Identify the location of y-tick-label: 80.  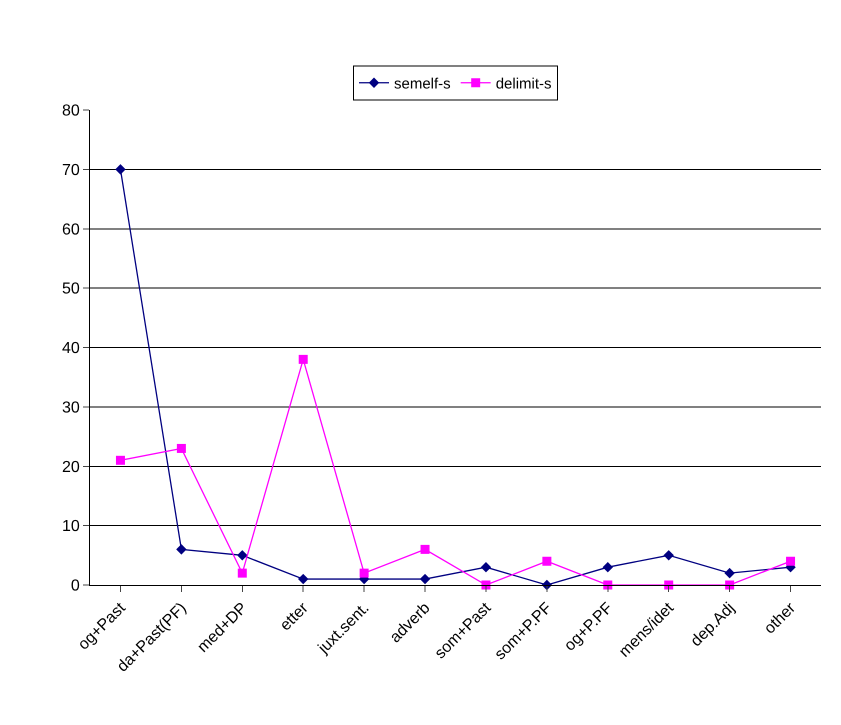
(71, 111).